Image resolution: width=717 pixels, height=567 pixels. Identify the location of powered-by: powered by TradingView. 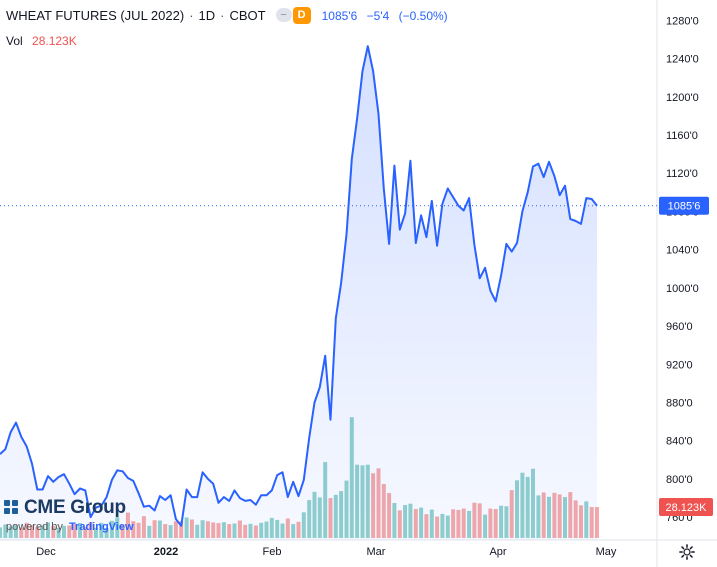
(70, 527).